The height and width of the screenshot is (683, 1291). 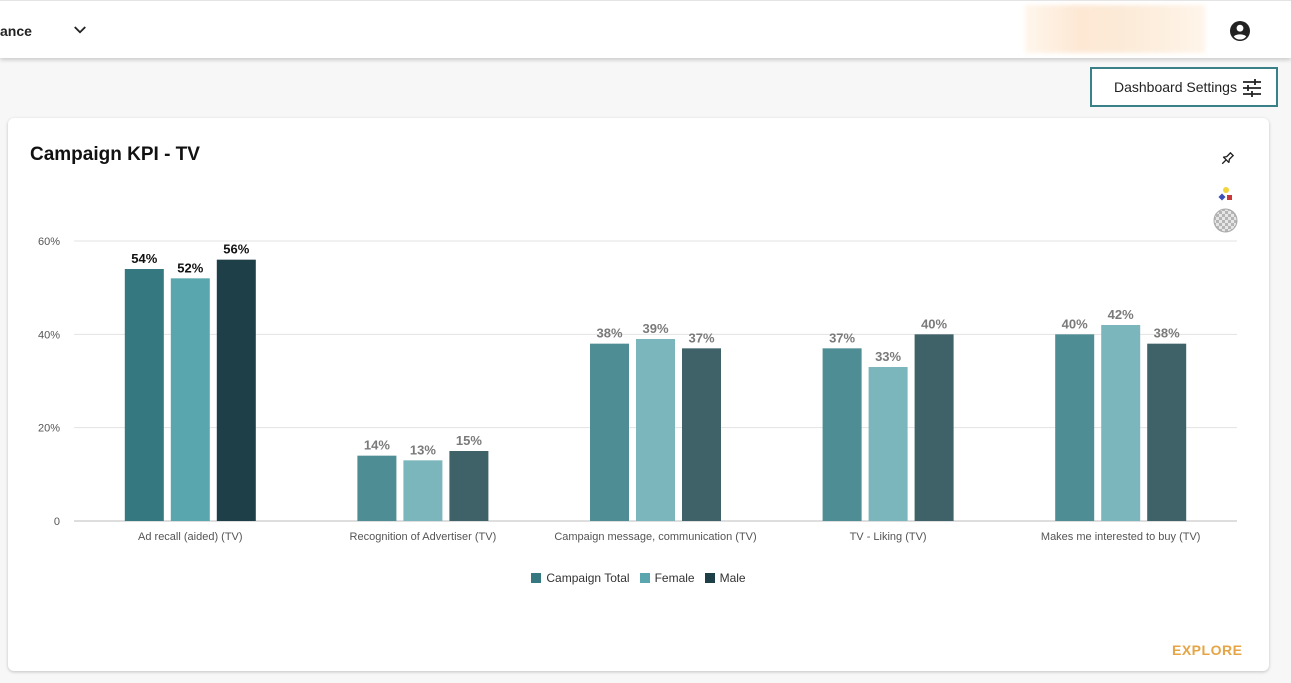 What do you see at coordinates (423, 449) in the screenshot?
I see `data-label: 13%` at bounding box center [423, 449].